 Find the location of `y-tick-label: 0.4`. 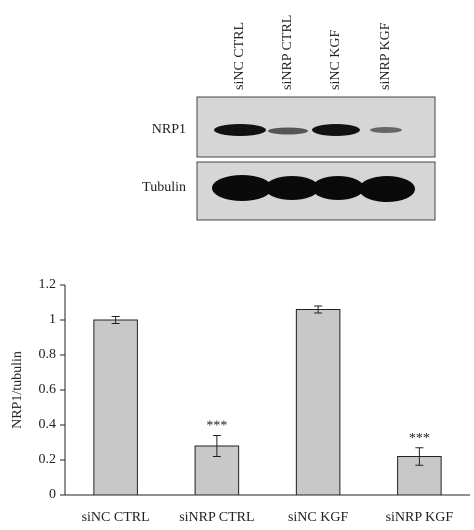

y-tick-label: 0.4 is located at coordinates (48, 424).